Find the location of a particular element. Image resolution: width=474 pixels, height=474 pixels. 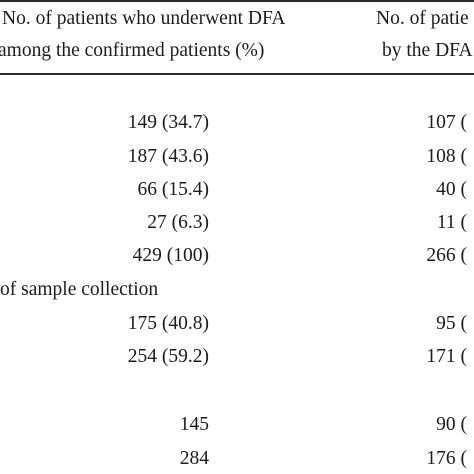

row-7-col2: 171 ( is located at coordinates (446, 356).